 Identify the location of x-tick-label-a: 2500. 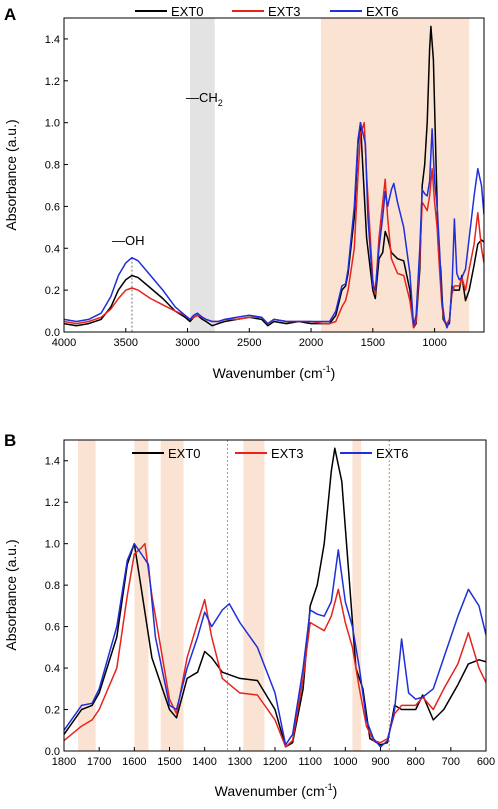
(249, 343).